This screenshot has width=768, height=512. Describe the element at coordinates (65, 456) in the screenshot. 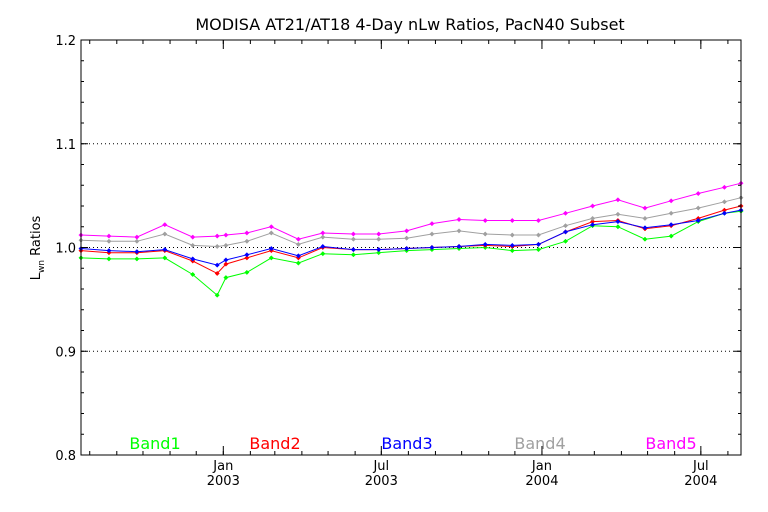

I see `y-tick-label: 0.8` at that location.